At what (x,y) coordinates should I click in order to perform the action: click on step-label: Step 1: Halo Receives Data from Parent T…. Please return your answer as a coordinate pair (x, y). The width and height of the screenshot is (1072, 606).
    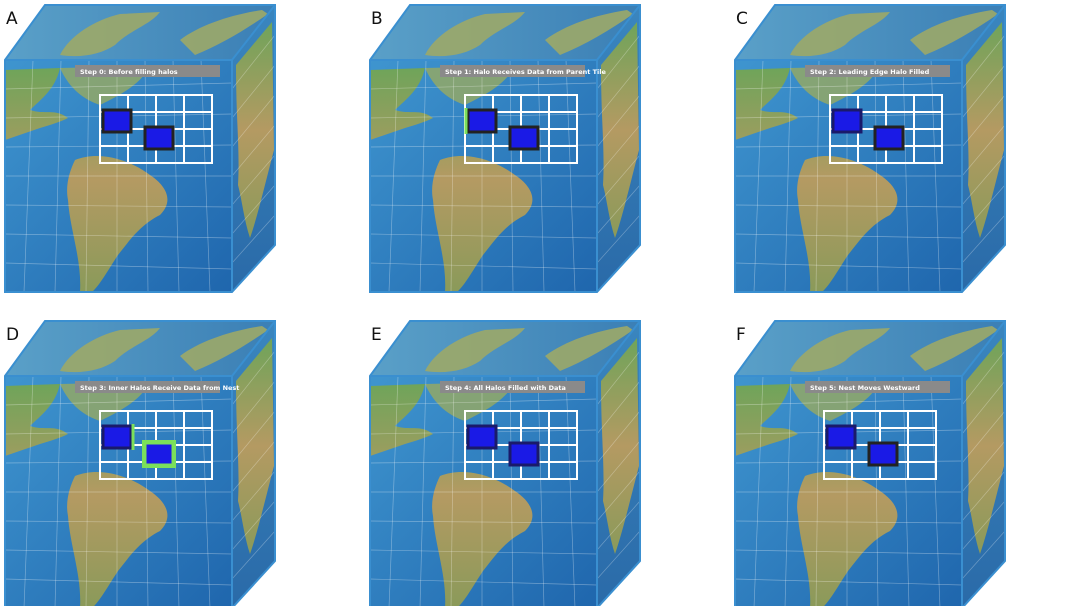
    Looking at the image, I should click on (526, 72).